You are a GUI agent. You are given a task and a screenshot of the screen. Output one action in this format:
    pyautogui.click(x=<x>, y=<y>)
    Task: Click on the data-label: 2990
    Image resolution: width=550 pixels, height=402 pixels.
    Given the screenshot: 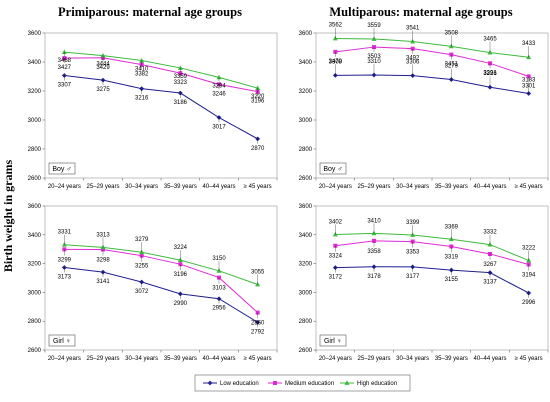 What is the action you would take?
    pyautogui.click(x=181, y=304)
    